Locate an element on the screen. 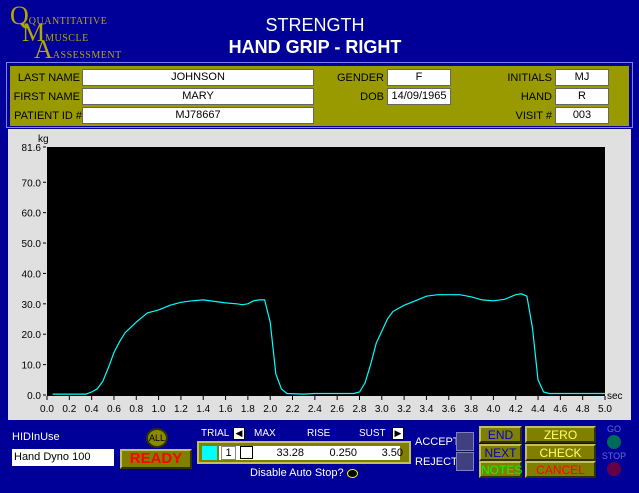  logo-line-quantitative: QQUANTITATIVE is located at coordinates (59, 15).